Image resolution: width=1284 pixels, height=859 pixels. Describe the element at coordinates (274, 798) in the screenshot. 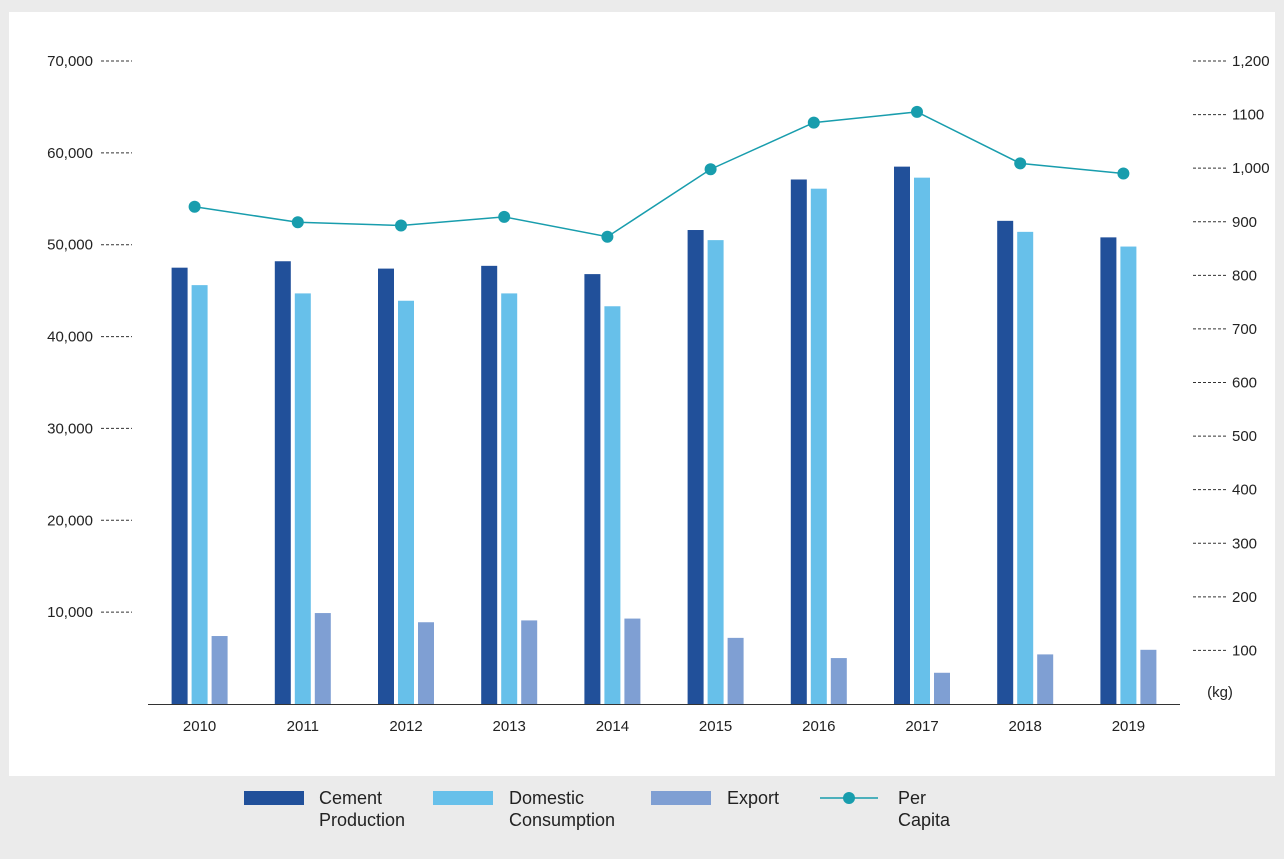

I see `legend-swatch-cement-production` at that location.